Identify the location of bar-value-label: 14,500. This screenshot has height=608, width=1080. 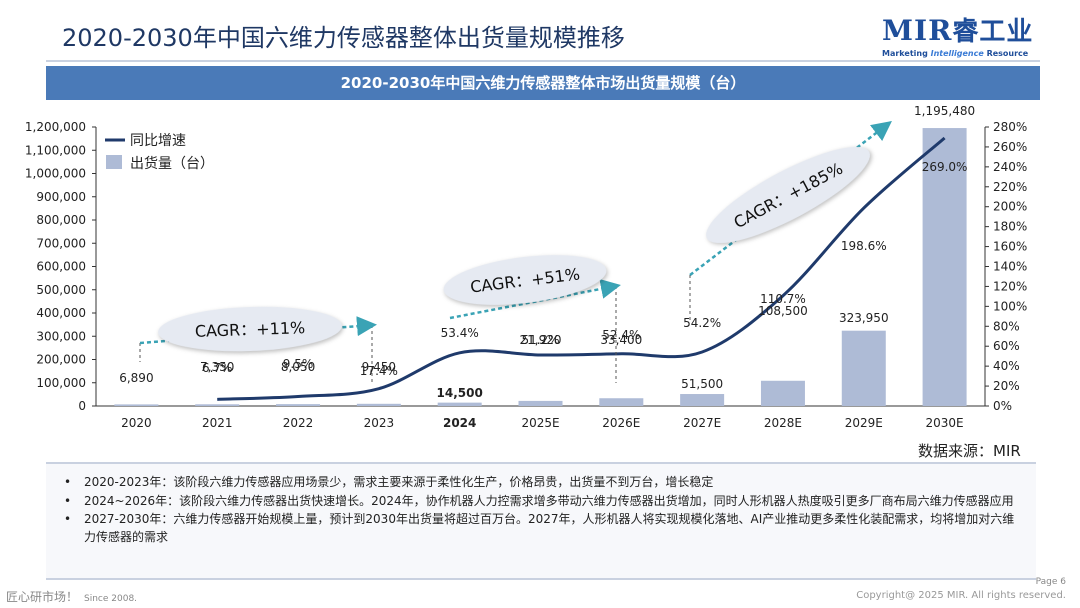
(460, 393).